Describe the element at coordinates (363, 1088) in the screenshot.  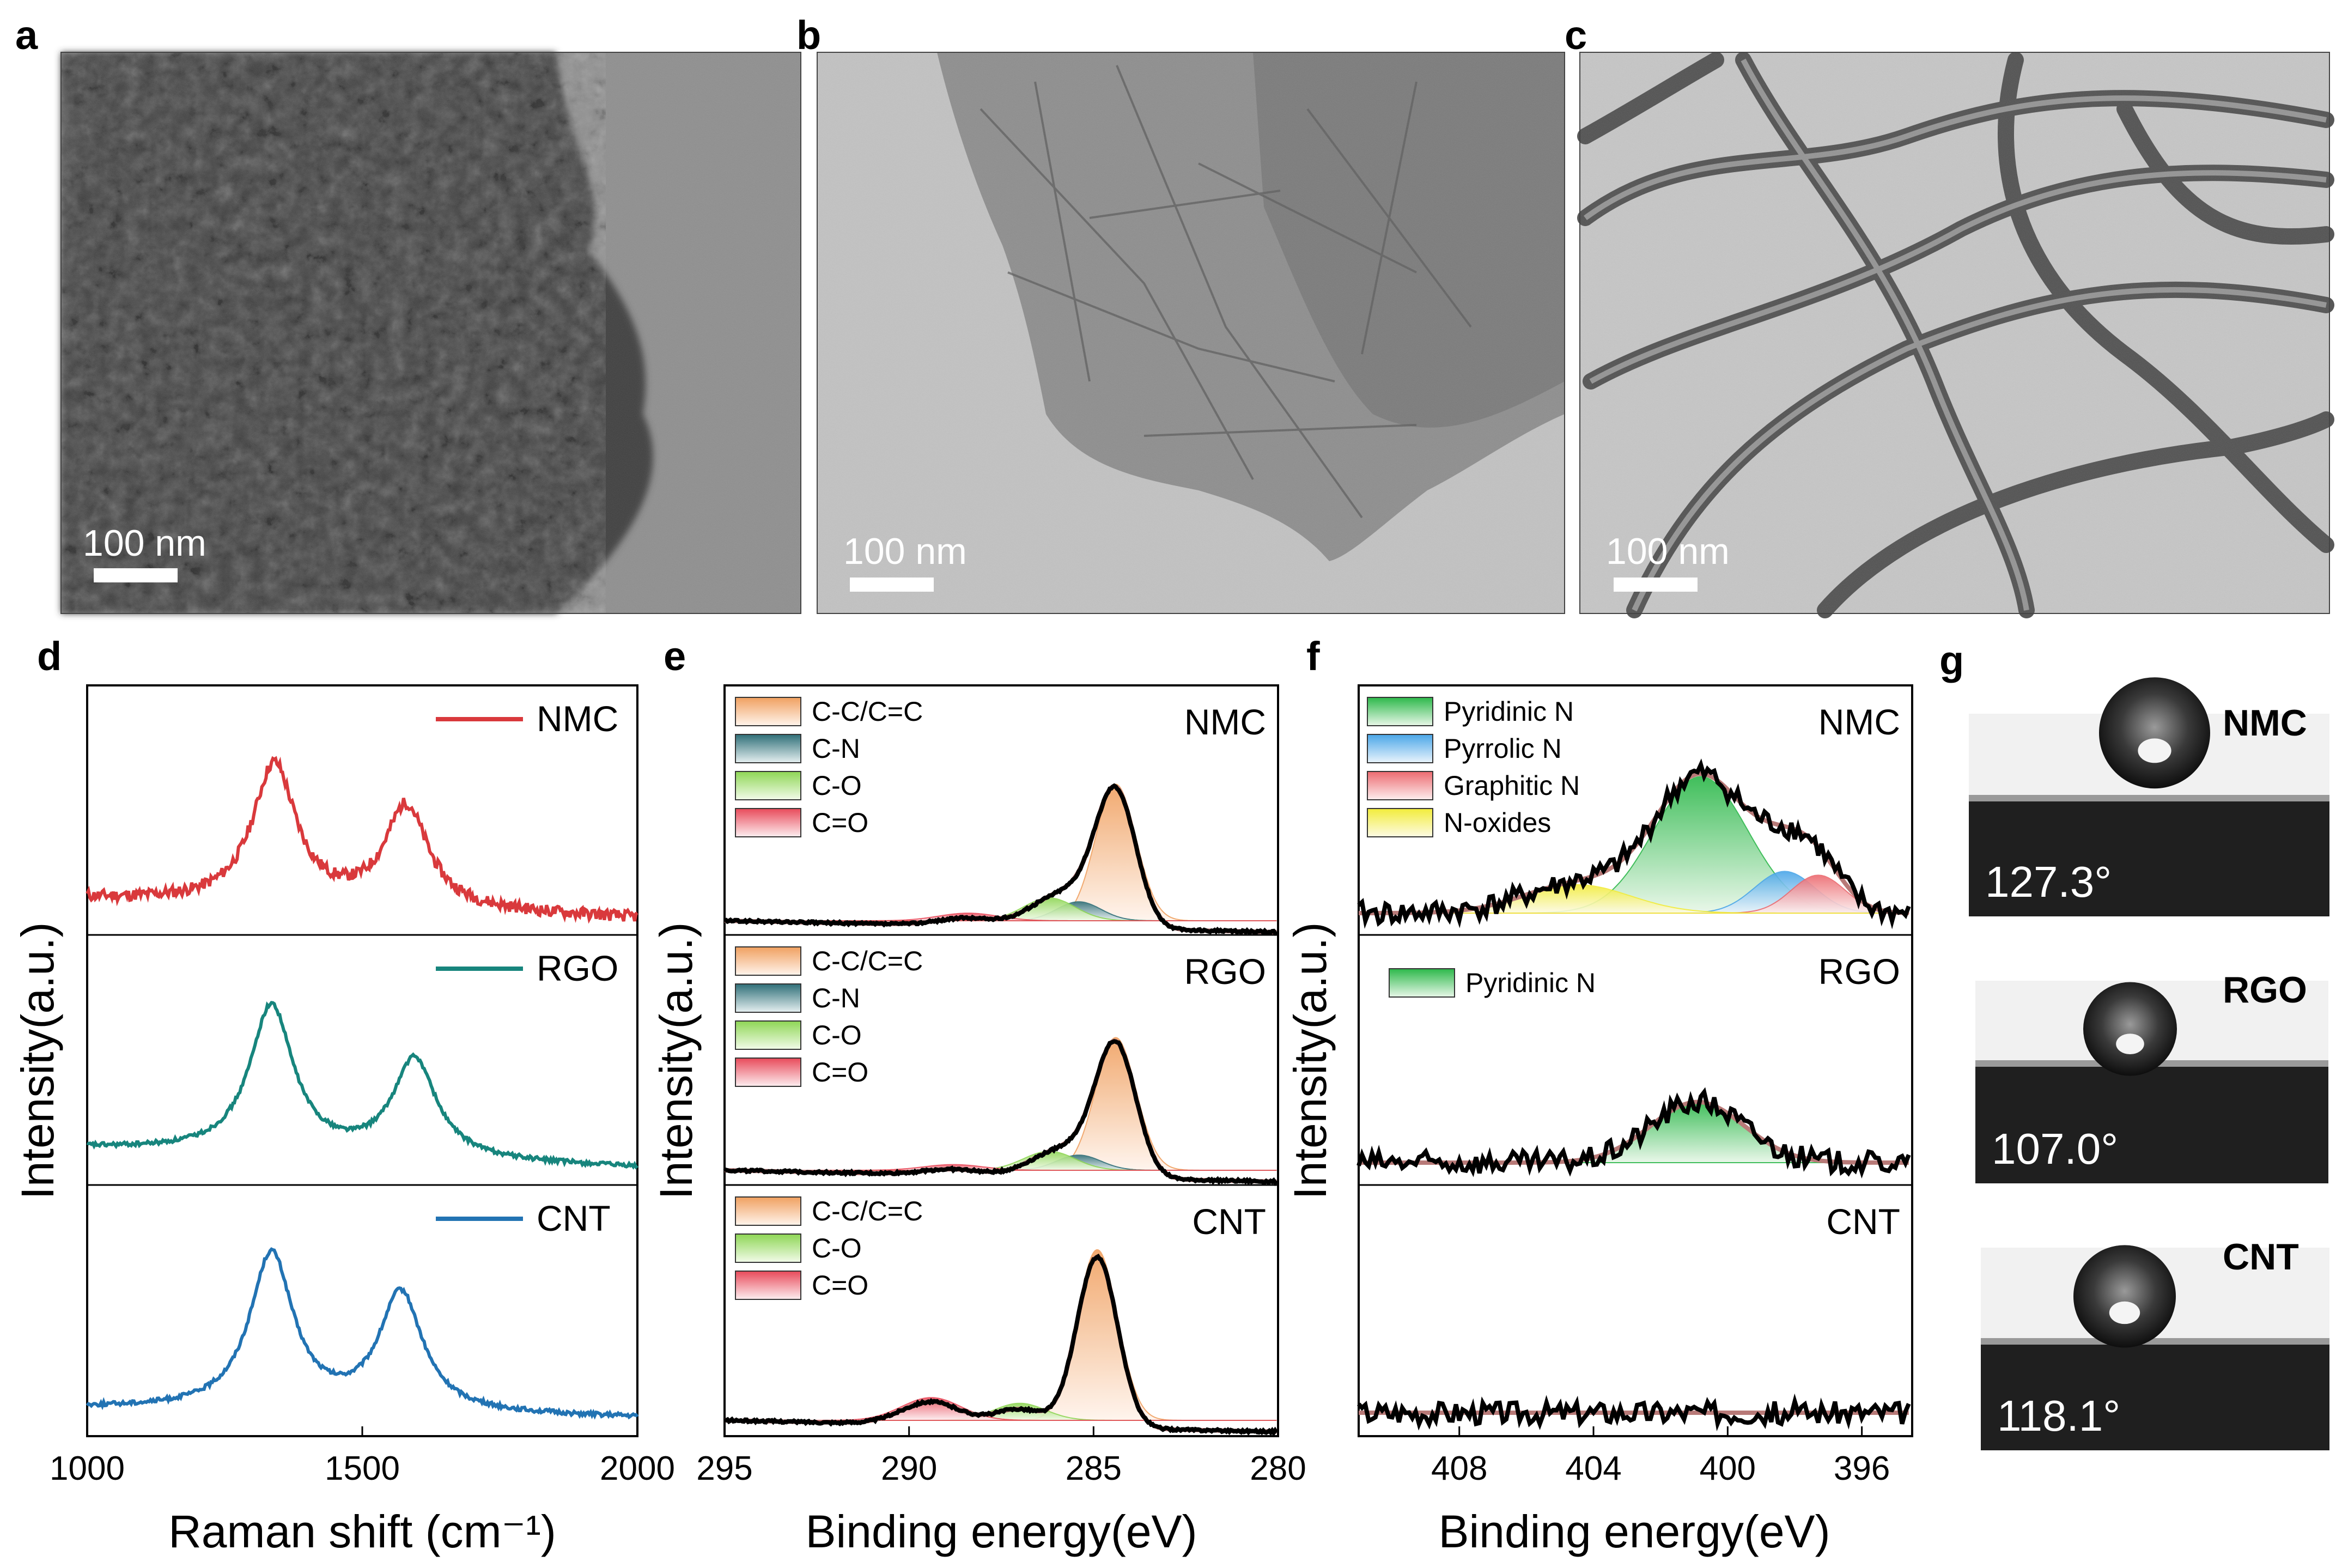
I see `raman-curves` at that location.